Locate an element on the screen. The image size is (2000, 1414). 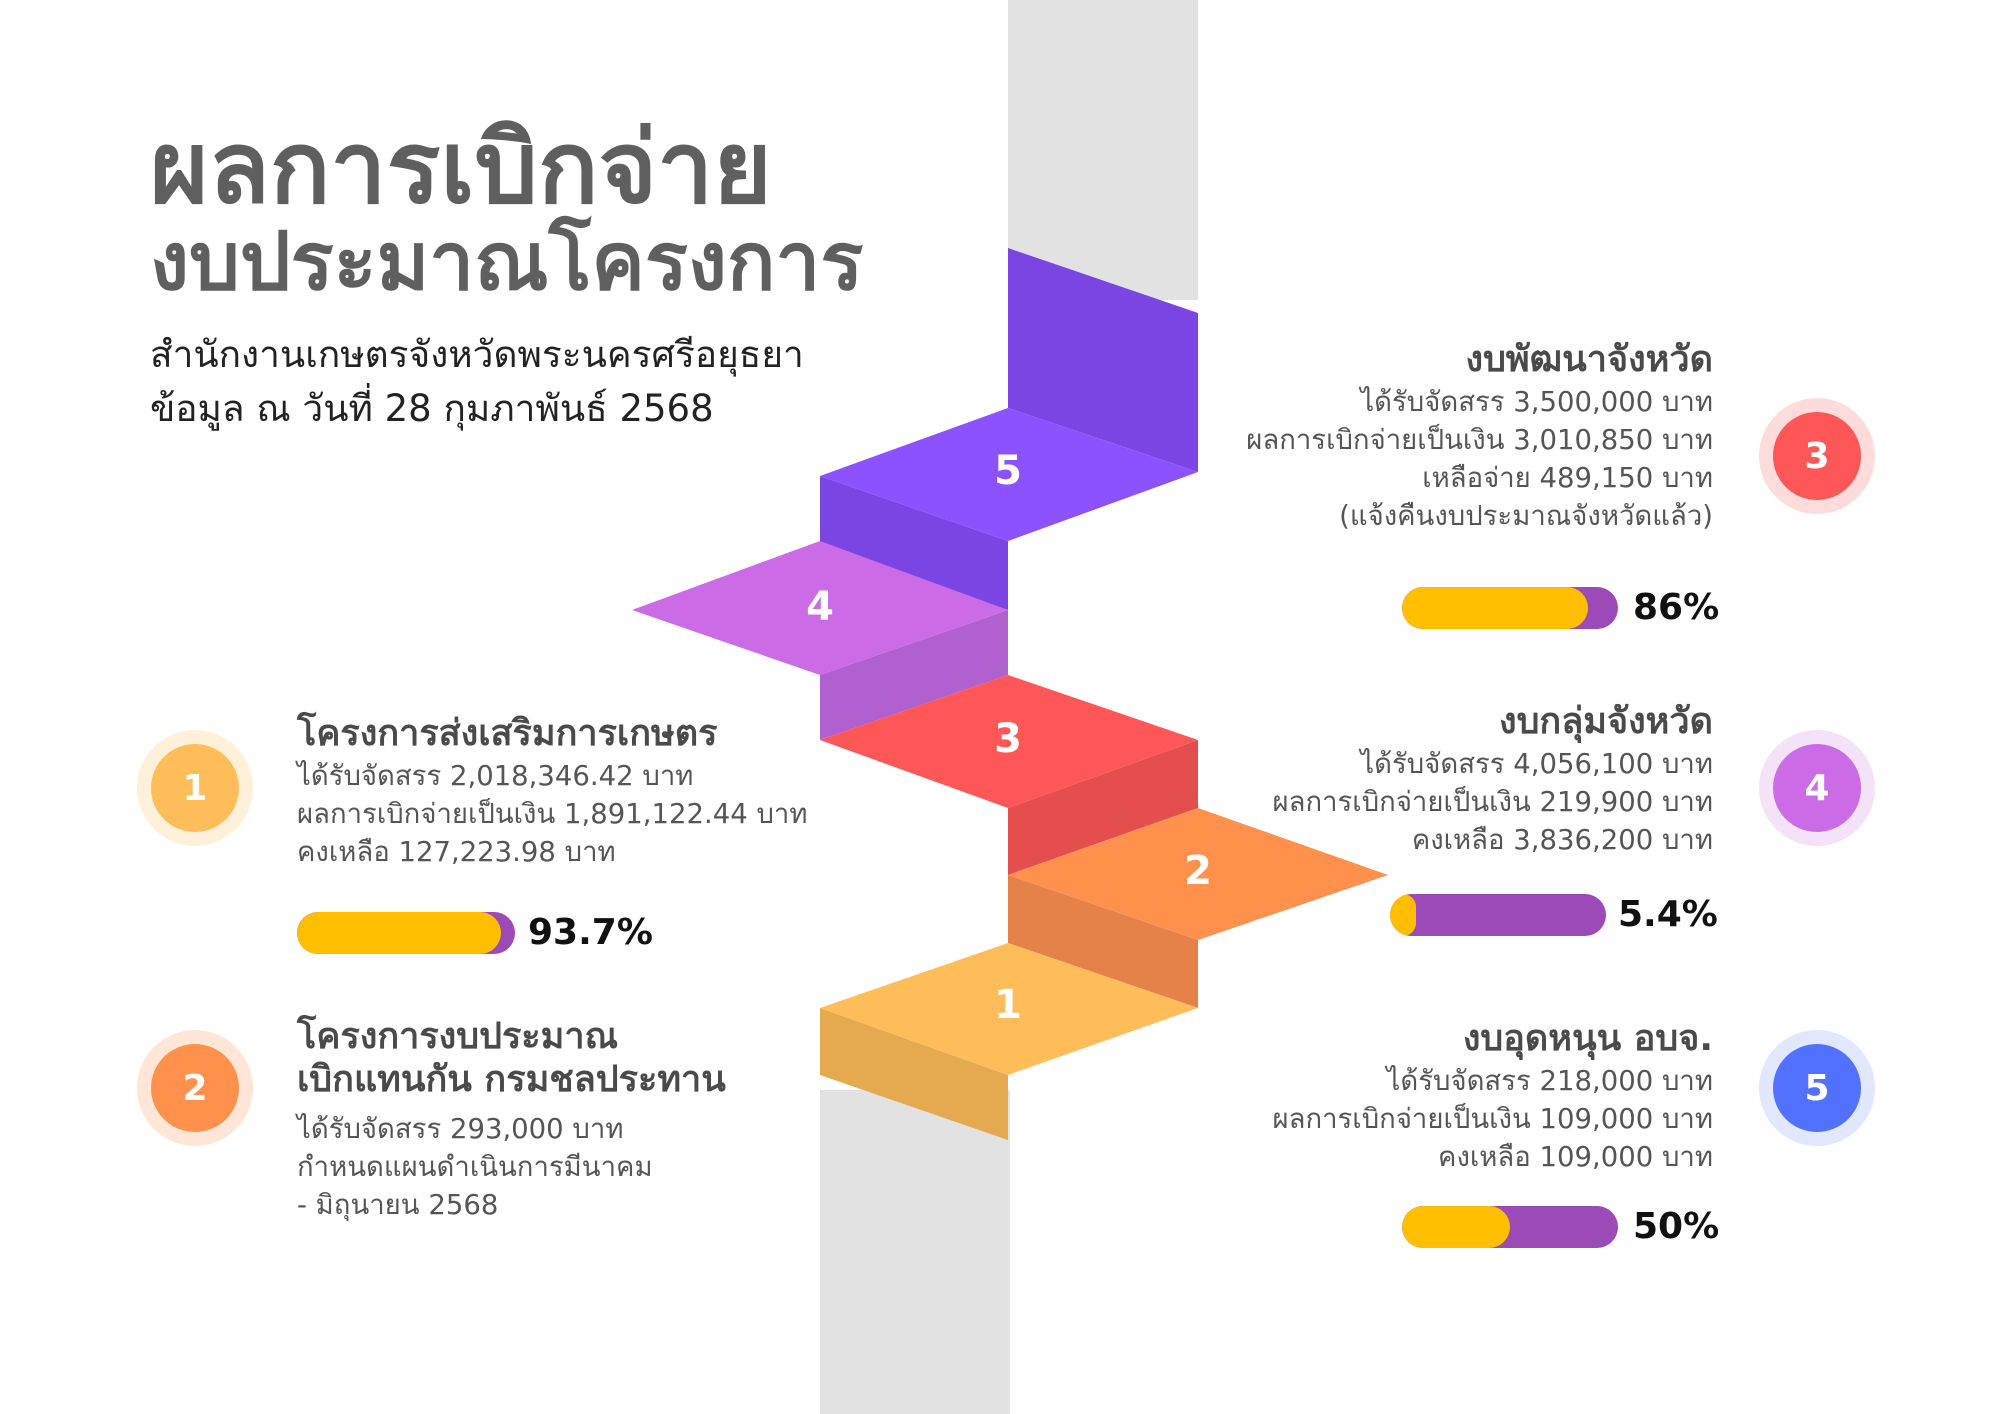
item-title-line-2: เบิกแทนกัน กรมชลประทาน is located at coordinates (511, 1080).